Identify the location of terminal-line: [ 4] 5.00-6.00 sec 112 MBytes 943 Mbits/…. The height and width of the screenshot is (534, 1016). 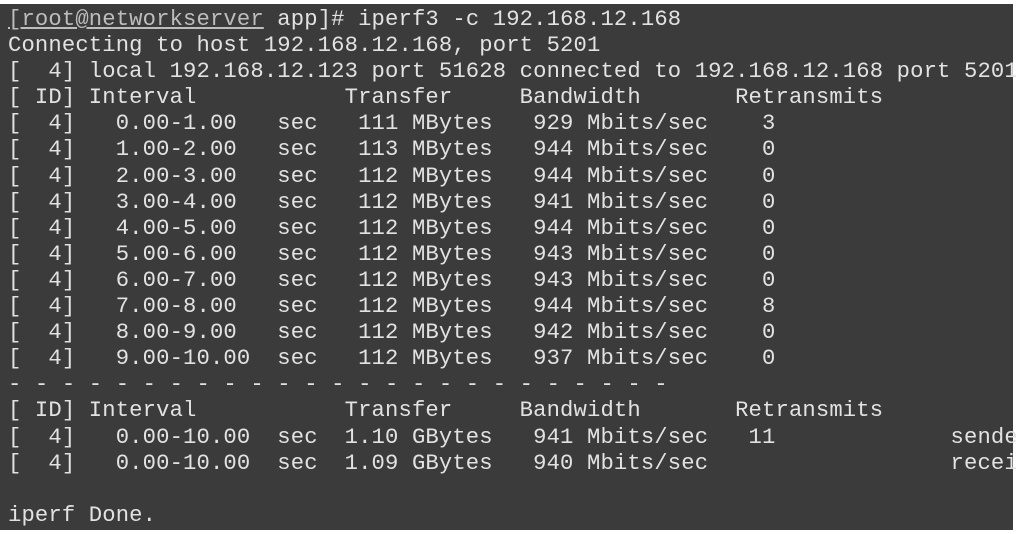
(392, 254).